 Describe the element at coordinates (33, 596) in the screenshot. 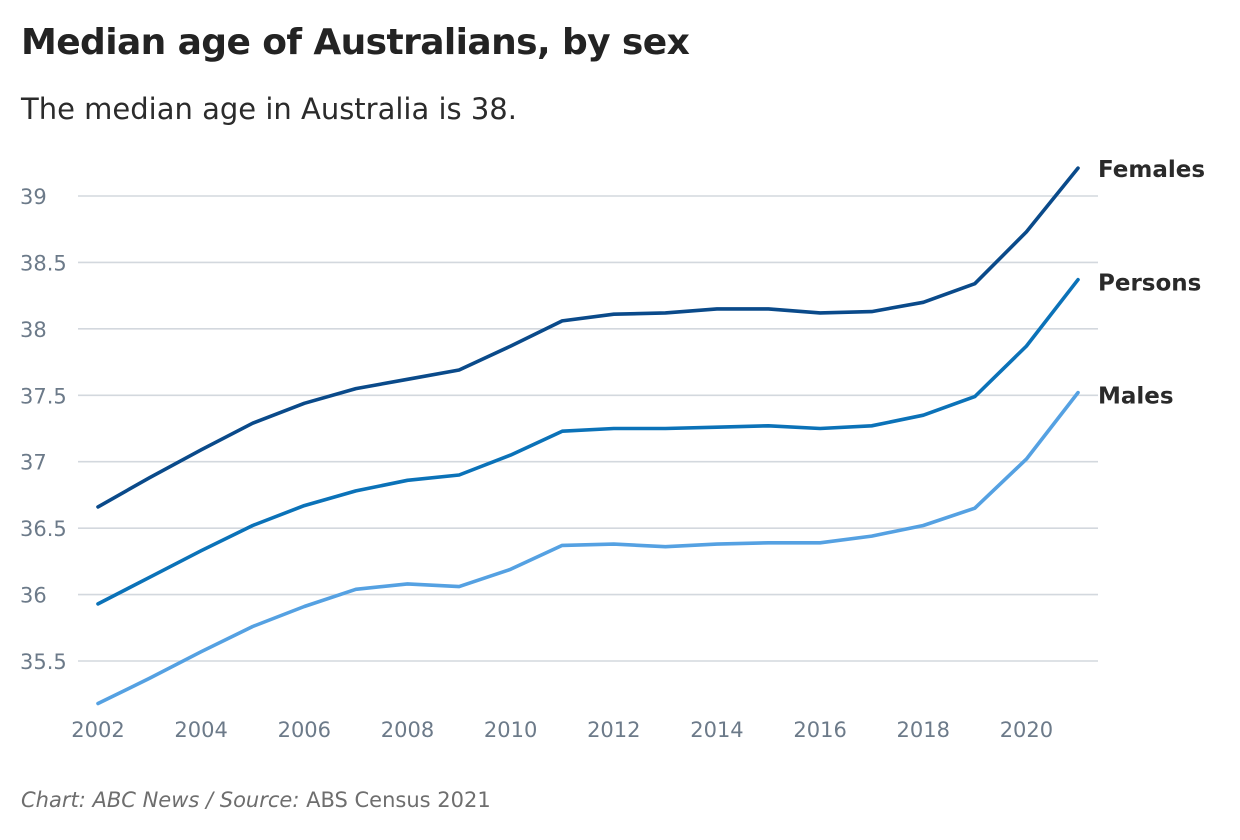

I see `y-tick-label: 36` at that location.